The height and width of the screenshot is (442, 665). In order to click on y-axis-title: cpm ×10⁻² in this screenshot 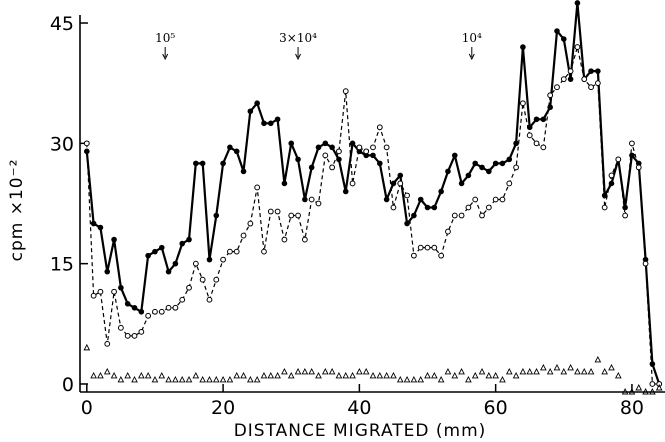, I will do `click(17, 210)`.